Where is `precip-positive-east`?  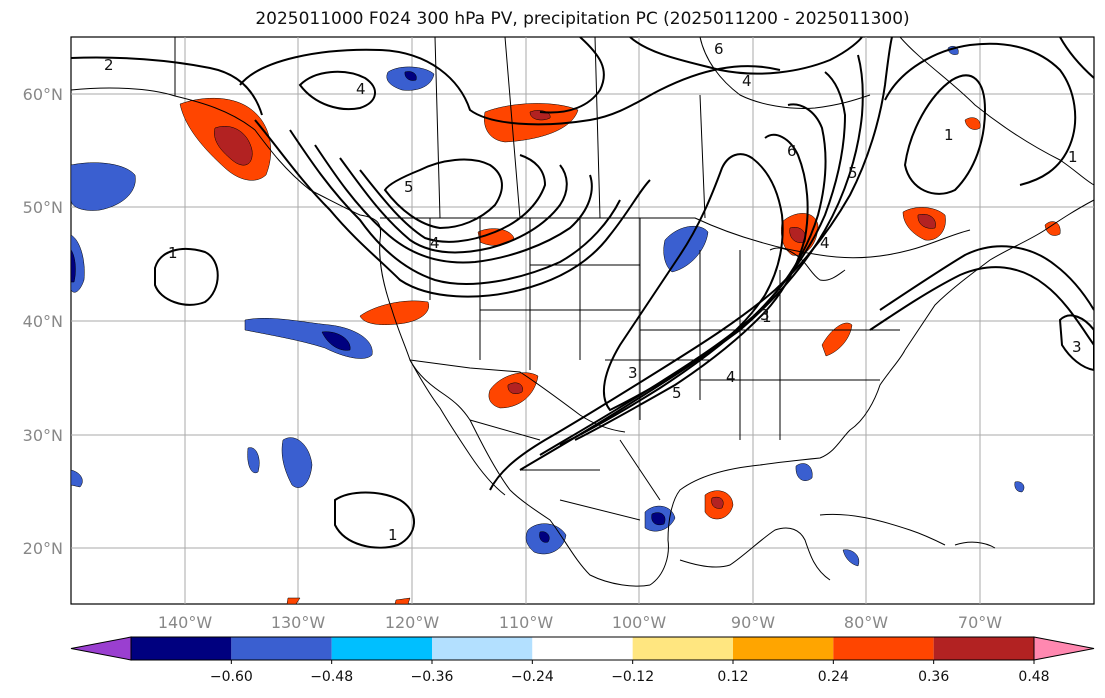
precip-positive-east is located at coordinates (972, 123).